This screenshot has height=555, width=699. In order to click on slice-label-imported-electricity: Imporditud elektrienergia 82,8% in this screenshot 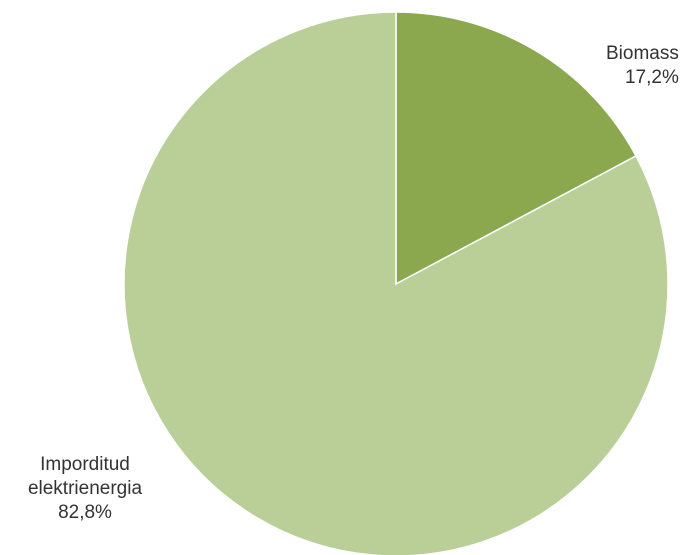, I will do `click(85, 489)`.